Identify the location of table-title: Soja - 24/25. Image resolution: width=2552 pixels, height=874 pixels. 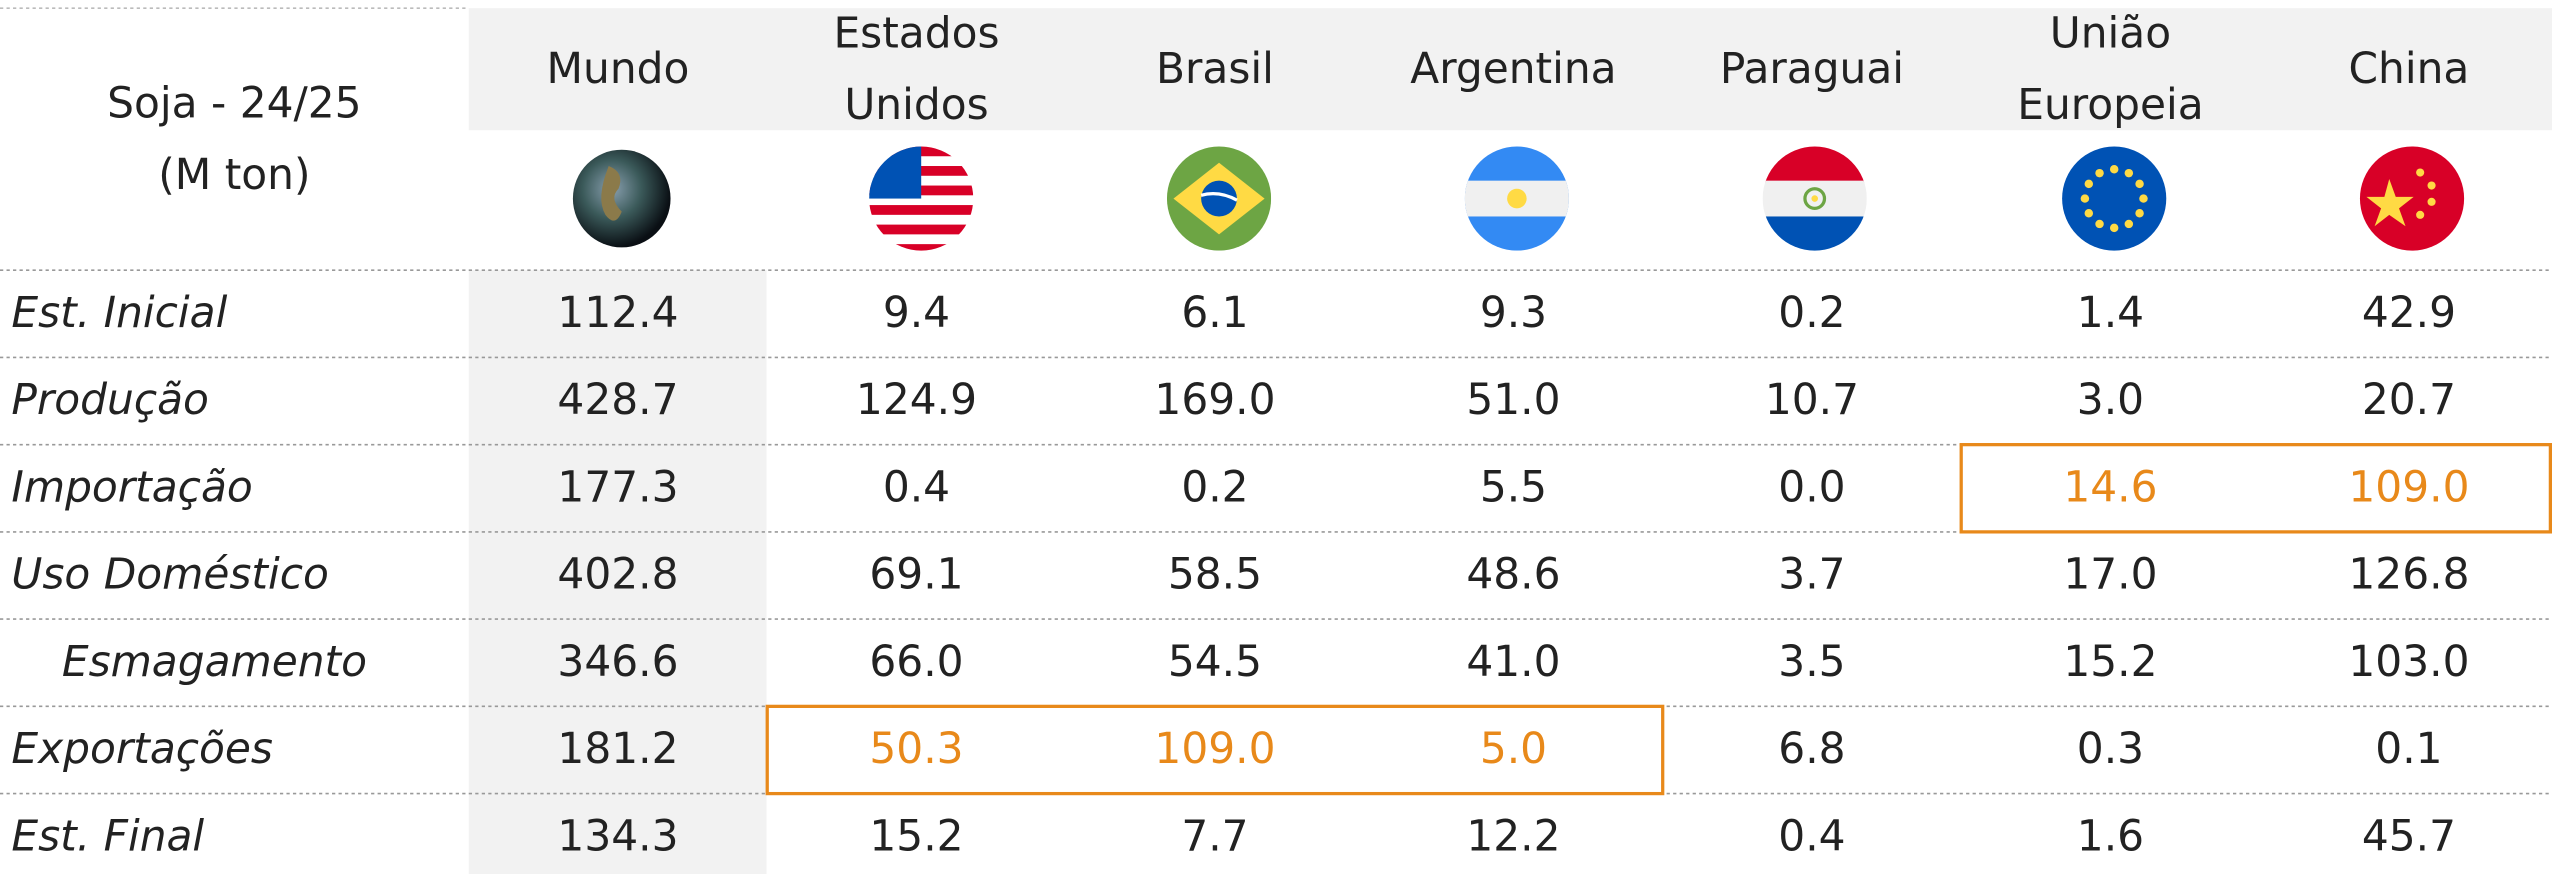
(234, 102).